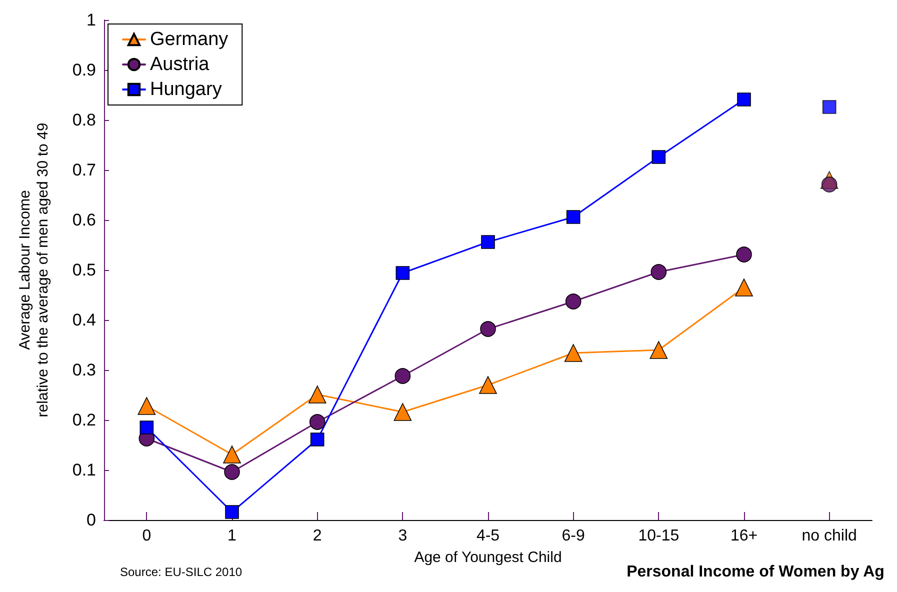 The width and height of the screenshot is (897, 592). Describe the element at coordinates (488, 557) in the screenshot. I see `x-axis-title: Age of Youngest Child` at that location.